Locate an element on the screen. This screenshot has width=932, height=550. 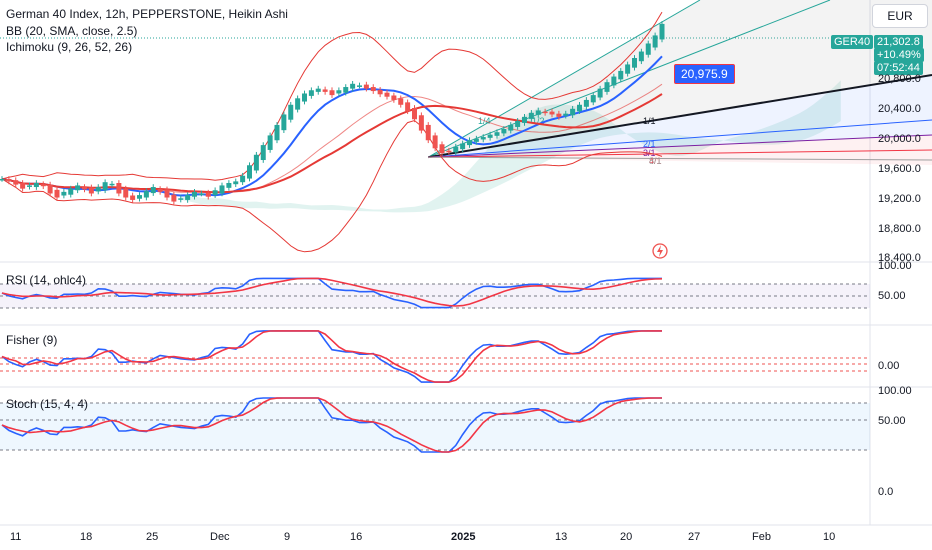
rsi-tick: 50.00 is located at coordinates (892, 296).